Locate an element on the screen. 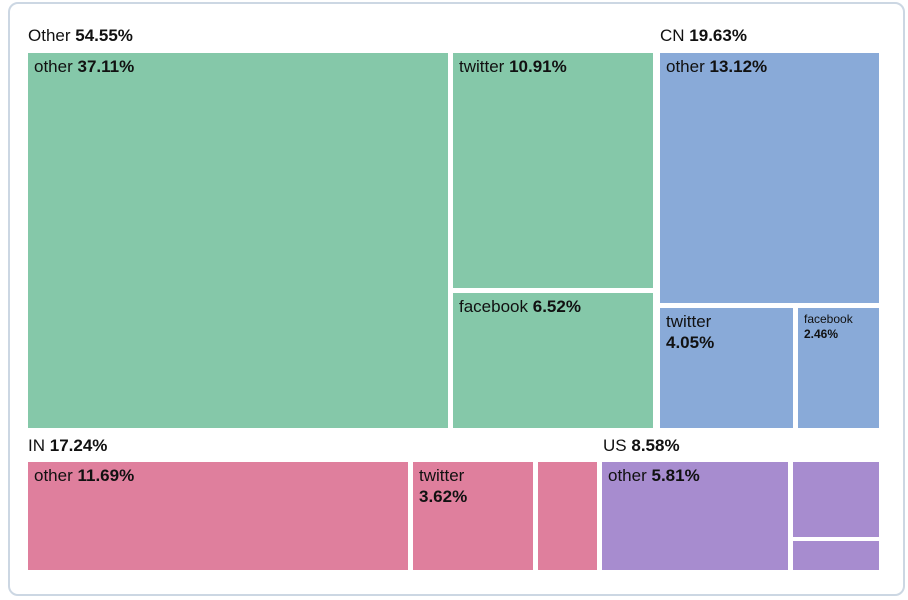 The width and height of the screenshot is (908, 600). cell-value: 11.69% is located at coordinates (106, 475).